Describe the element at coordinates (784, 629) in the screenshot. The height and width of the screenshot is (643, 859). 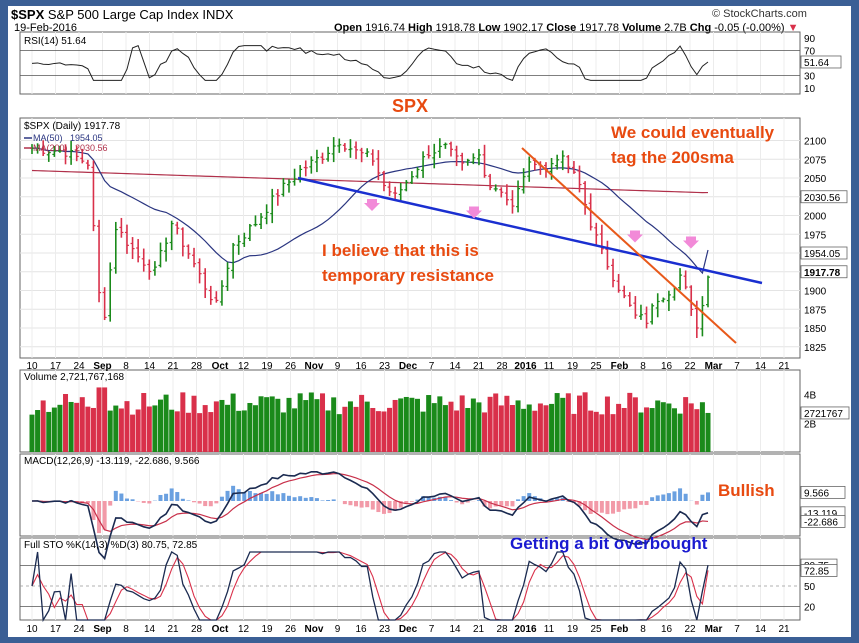
I see `x-tick-label: 21` at that location.